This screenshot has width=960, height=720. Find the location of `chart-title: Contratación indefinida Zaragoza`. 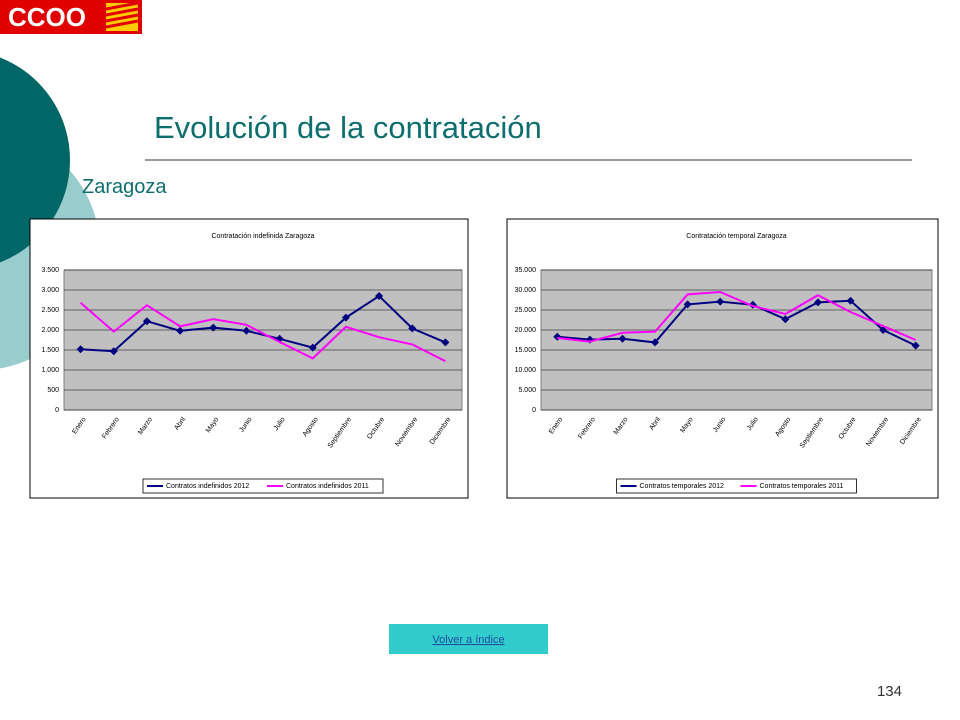

chart-title: Contratación indefinida Zaragoza is located at coordinates (262, 236).